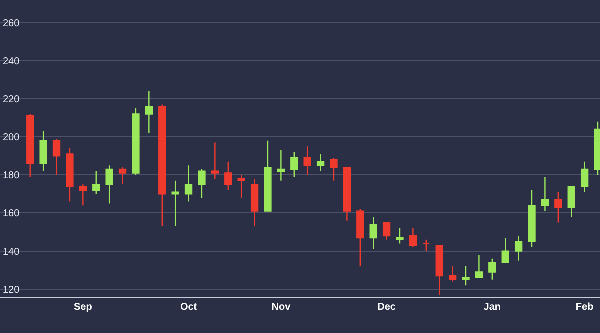  Describe the element at coordinates (11, 290) in the screenshot. I see `y-tick-label: 120` at that location.